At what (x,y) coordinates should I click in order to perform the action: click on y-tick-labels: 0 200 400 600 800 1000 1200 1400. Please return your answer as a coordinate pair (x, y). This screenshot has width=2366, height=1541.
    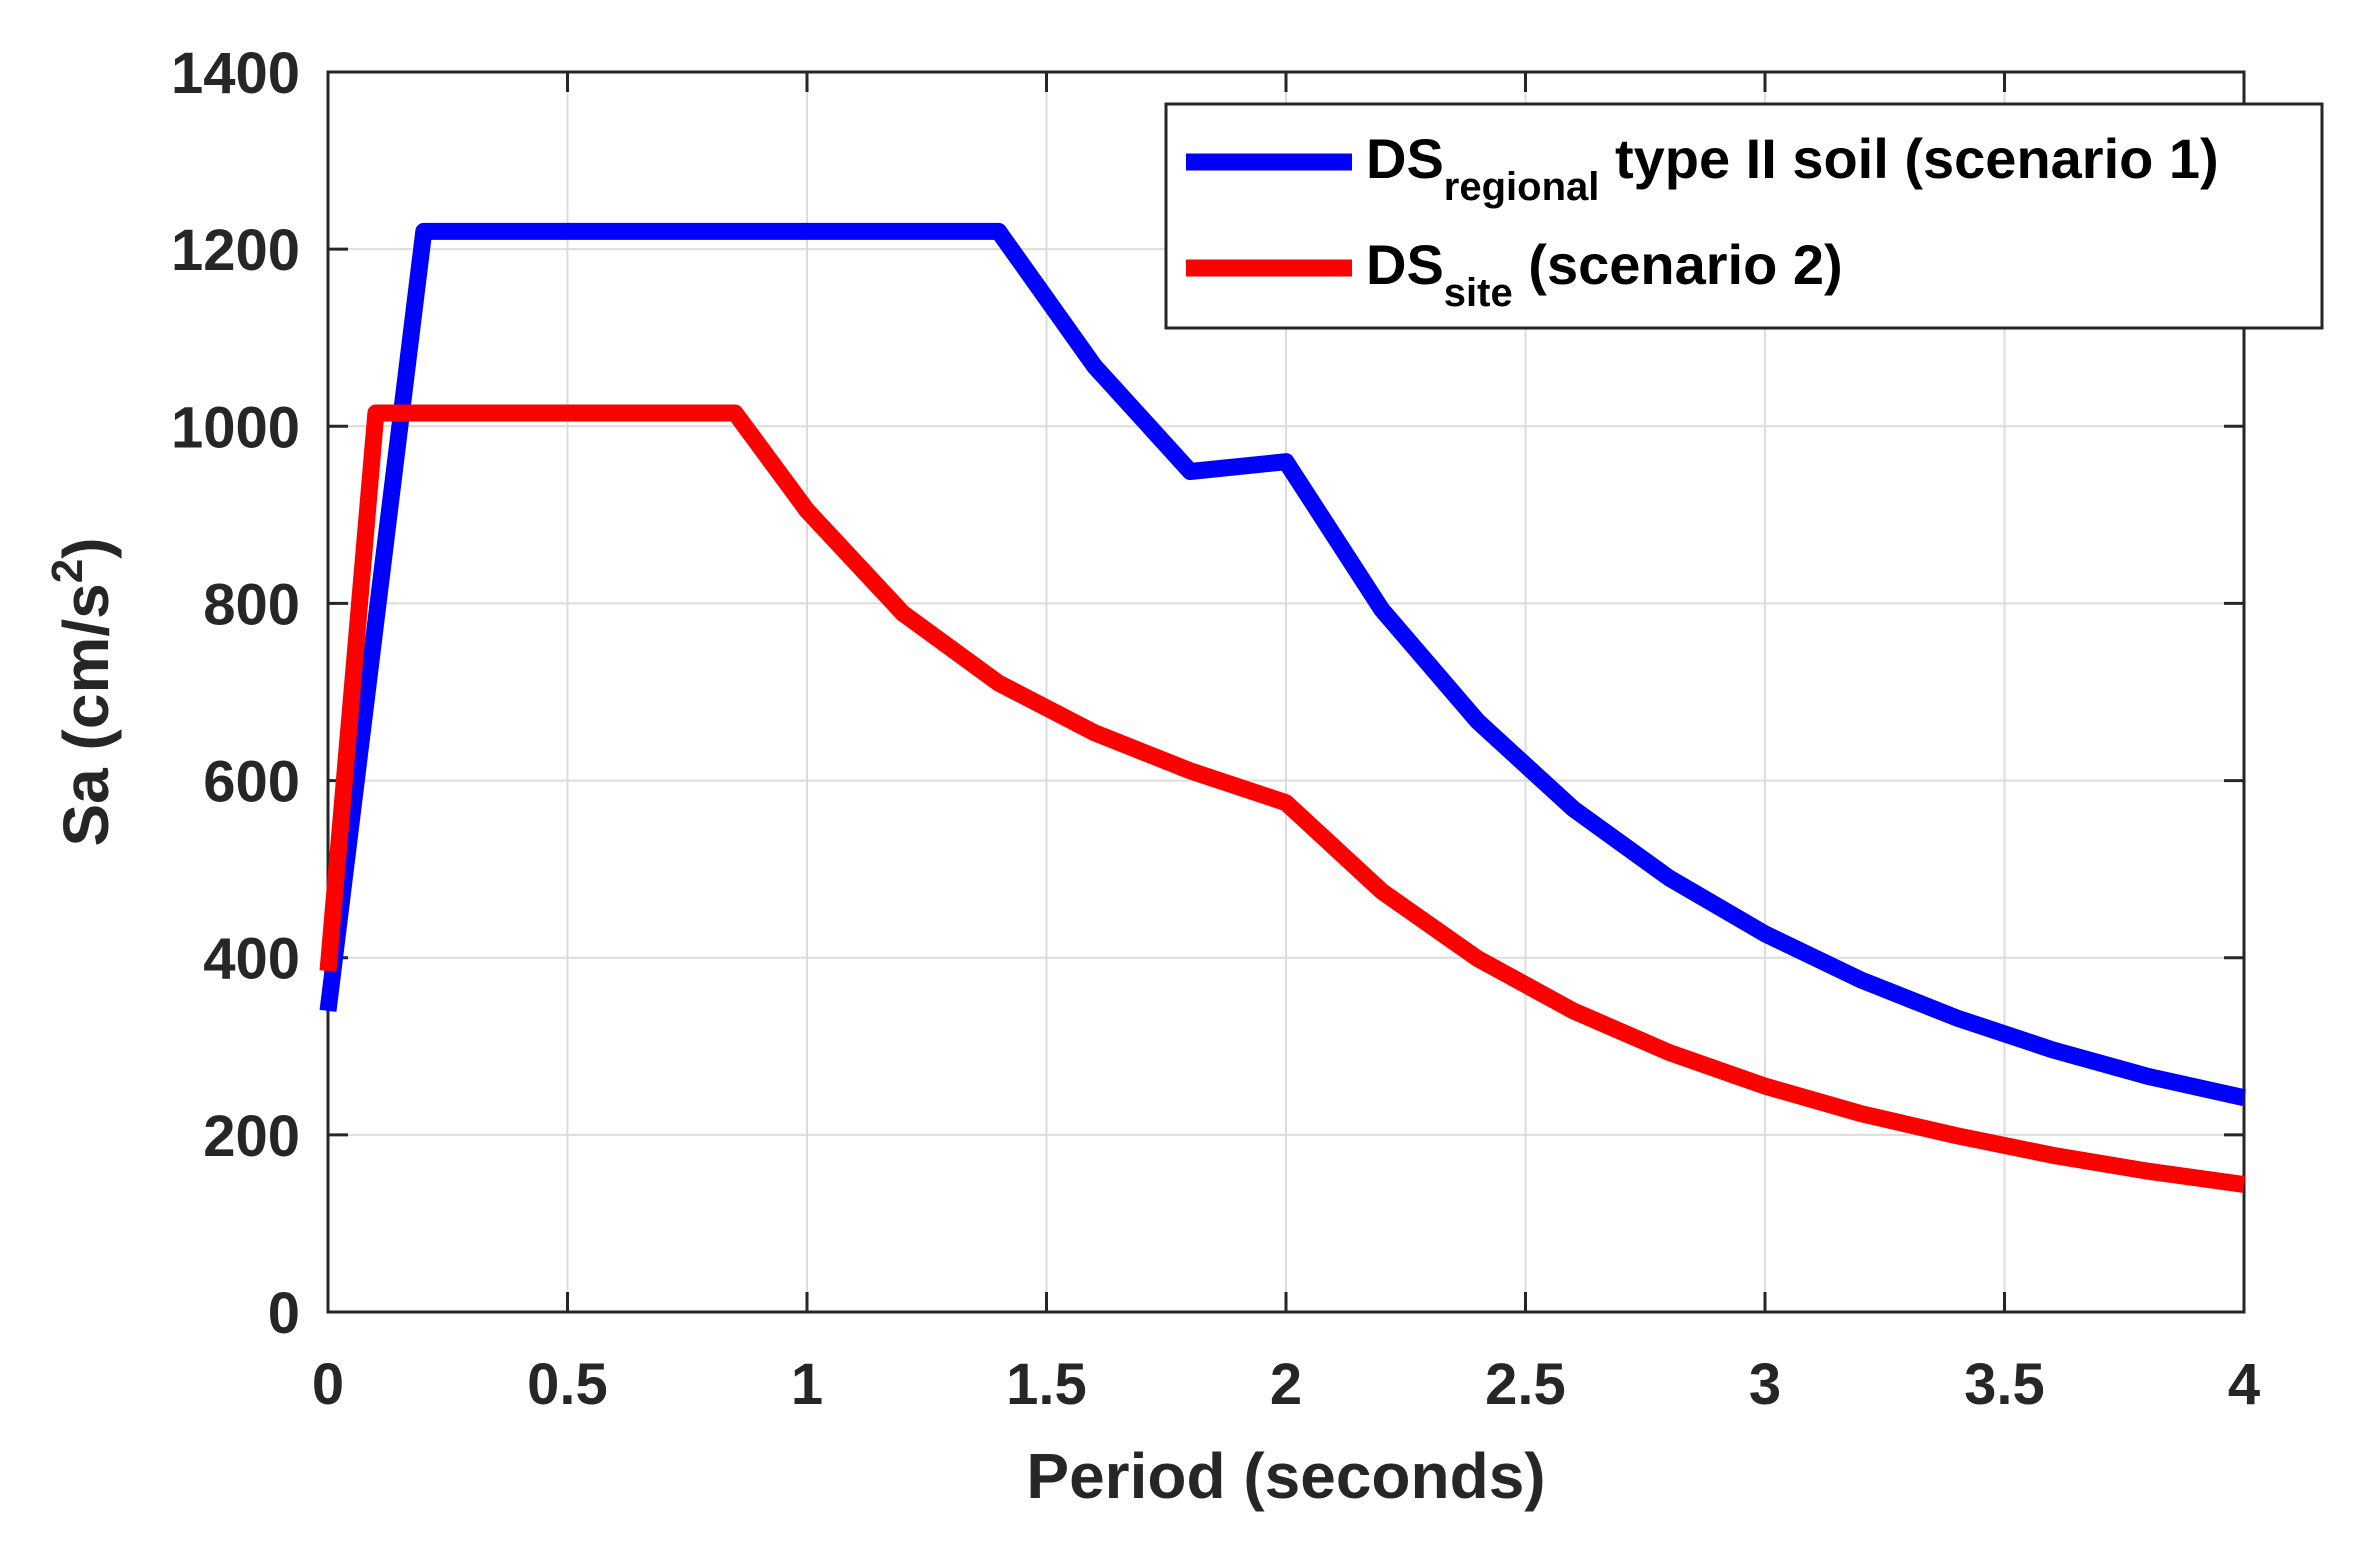
    Looking at the image, I should click on (235, 693).